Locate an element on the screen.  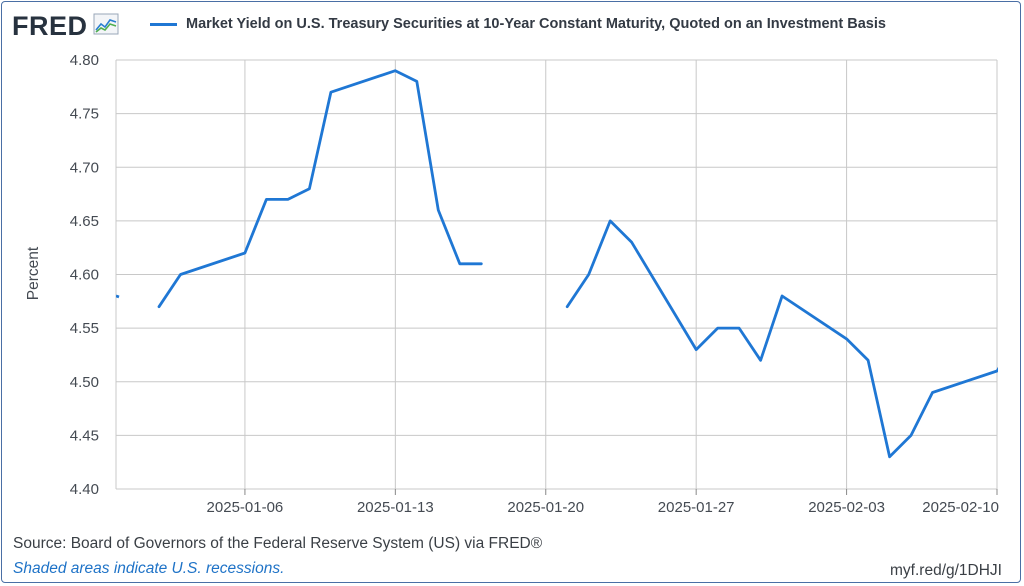
y-tick-label: 4.65 is located at coordinates (84, 221).